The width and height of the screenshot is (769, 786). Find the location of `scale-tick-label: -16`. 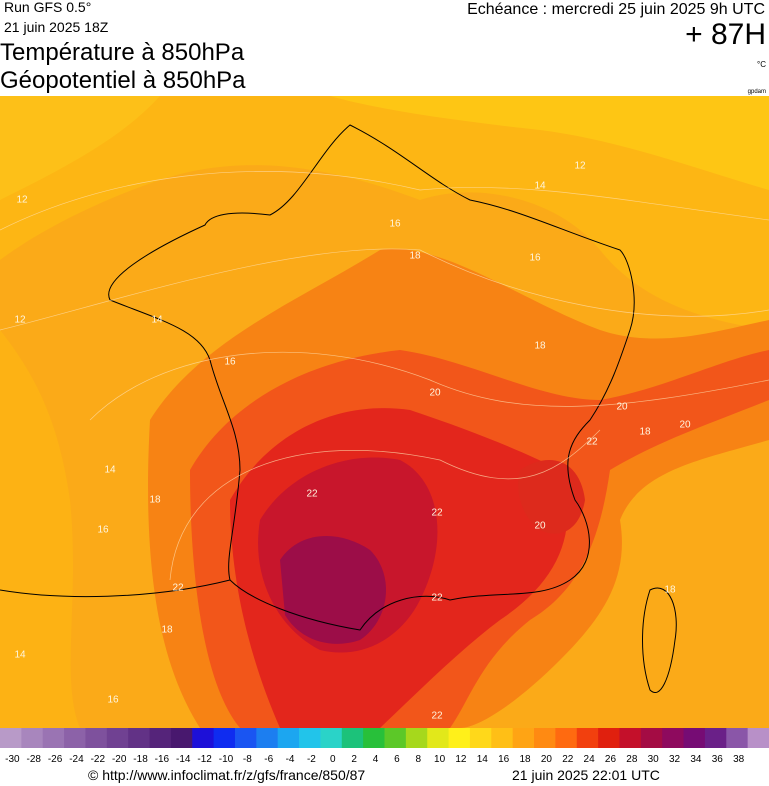

scale-tick-label: -16 is located at coordinates (162, 759).